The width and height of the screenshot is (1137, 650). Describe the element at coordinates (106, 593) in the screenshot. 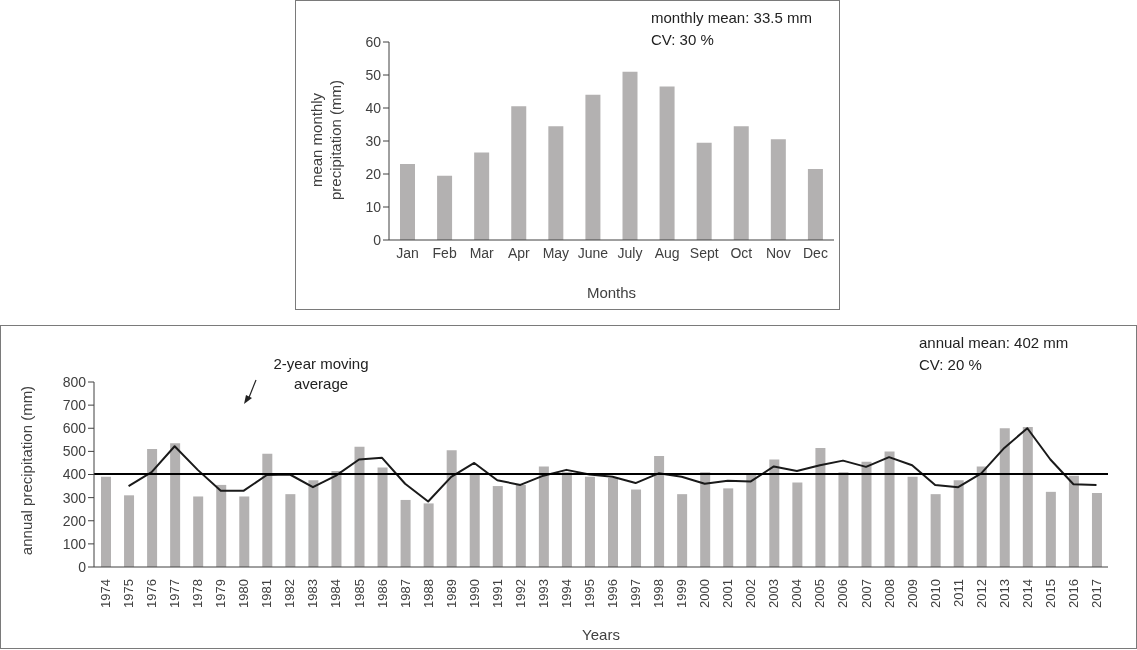

I see `x-tick-label: 1974` at that location.